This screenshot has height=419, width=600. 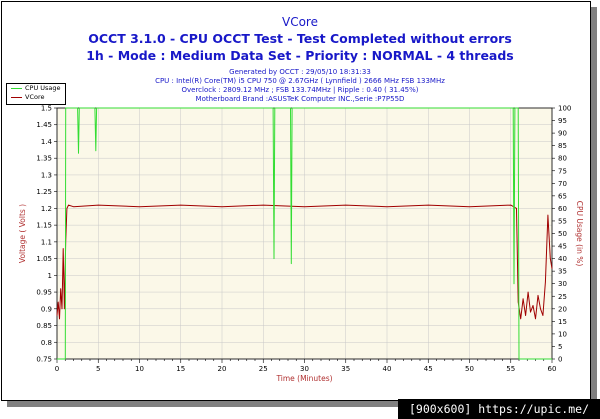 I want to click on y-tick-label-4: 0.95, so click(x=44, y=293).